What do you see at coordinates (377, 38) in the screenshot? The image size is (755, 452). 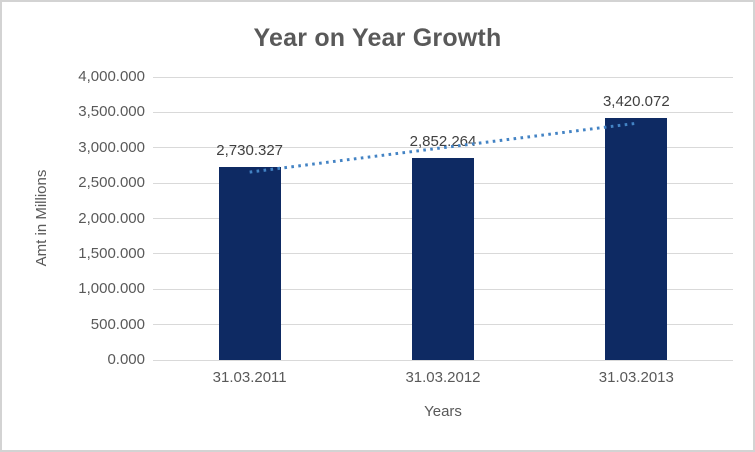 I see `chart-title: Year on Year Growth` at bounding box center [377, 38].